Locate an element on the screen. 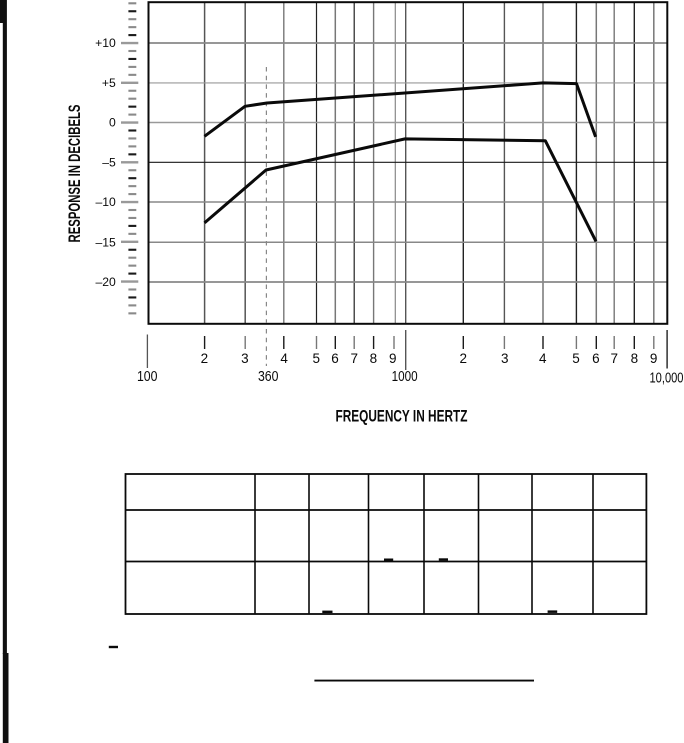  svg-text: +5 is located at coordinates (109, 83).